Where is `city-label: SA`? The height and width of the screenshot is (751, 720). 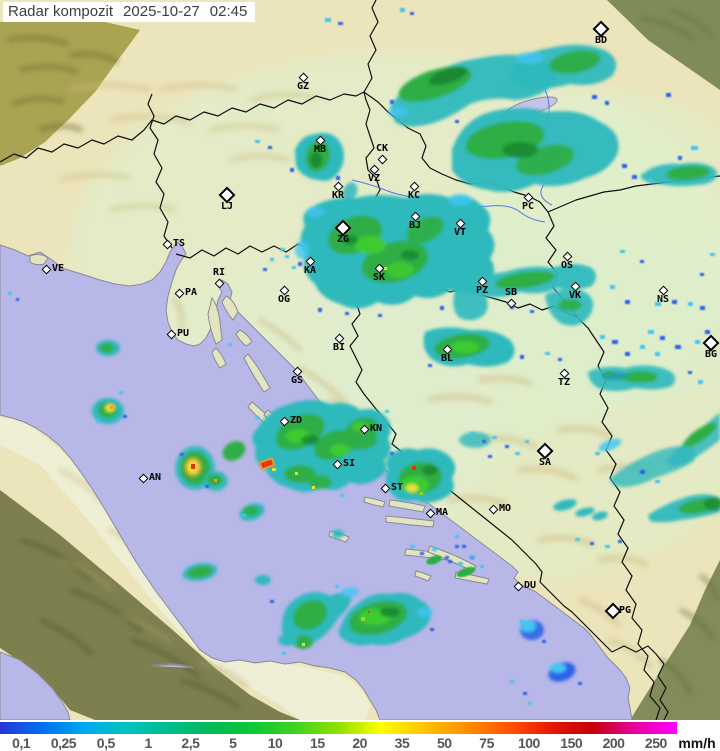
city-label: SA is located at coordinates (545, 462).